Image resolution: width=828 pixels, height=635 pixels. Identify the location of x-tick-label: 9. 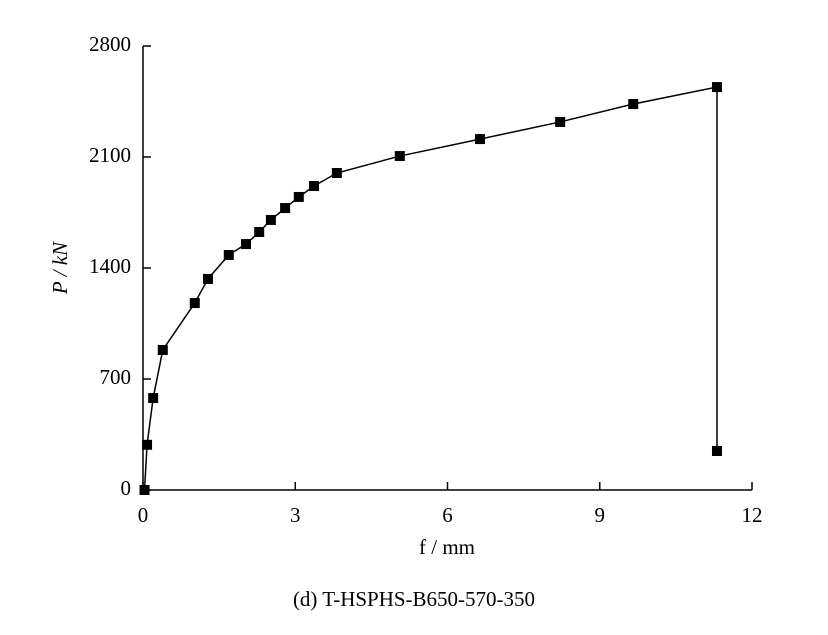
(600, 515).